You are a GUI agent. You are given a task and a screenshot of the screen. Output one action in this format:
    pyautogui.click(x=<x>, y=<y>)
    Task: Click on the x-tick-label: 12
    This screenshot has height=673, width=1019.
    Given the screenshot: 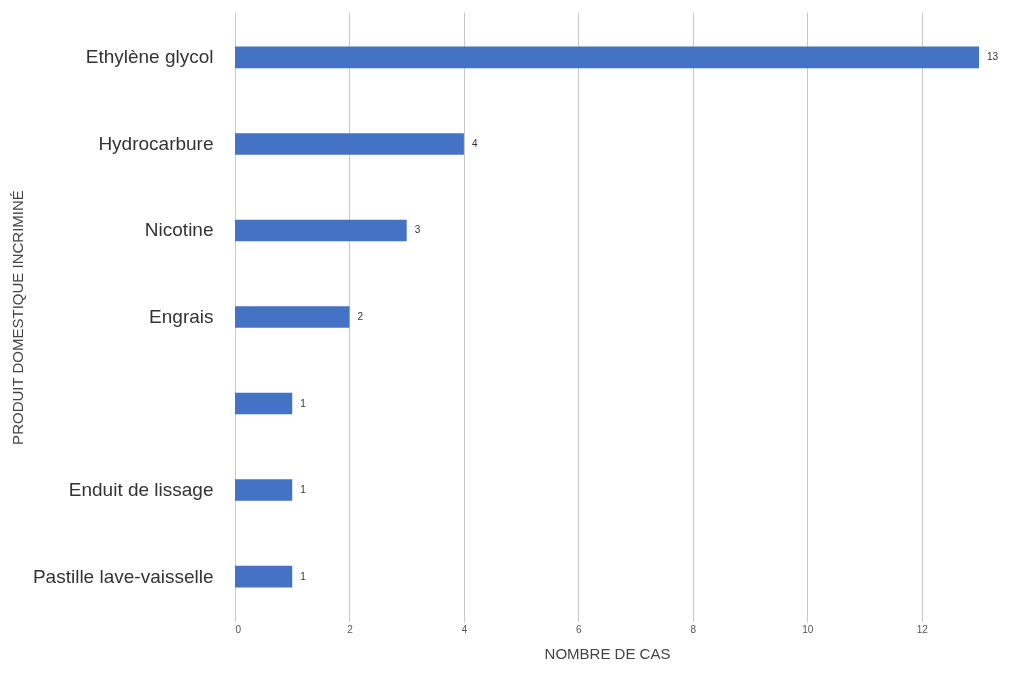 What is the action you would take?
    pyautogui.click(x=922, y=629)
    